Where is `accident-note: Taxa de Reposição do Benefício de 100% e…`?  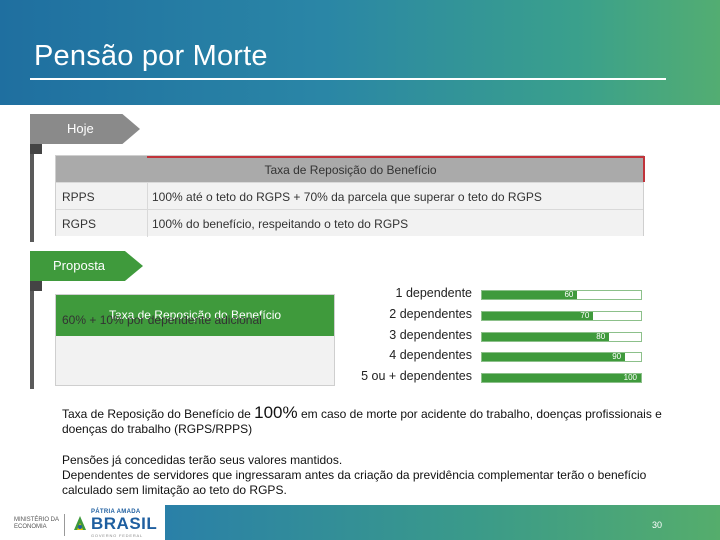
accident-note: Taxa de Reposição do Benefício de 100% e… is located at coordinates (362, 420).